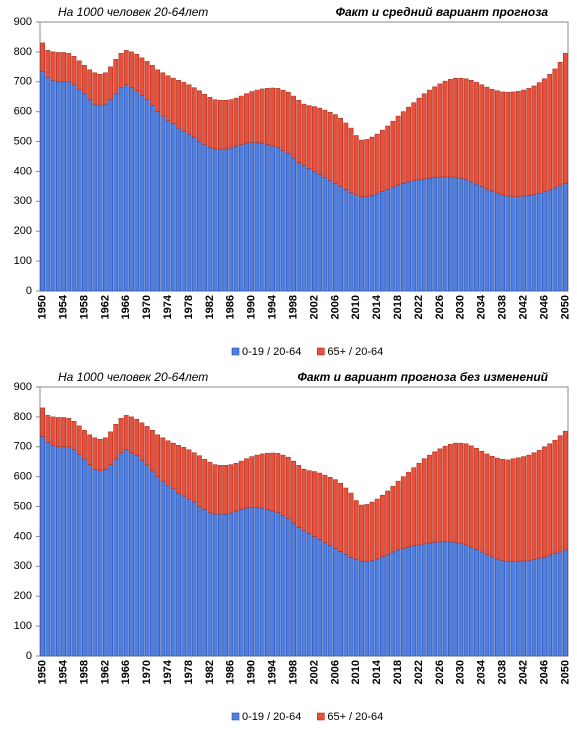  Describe the element at coordinates (503, 307) in the screenshot. I see `x-tick-label: 2038` at that location.